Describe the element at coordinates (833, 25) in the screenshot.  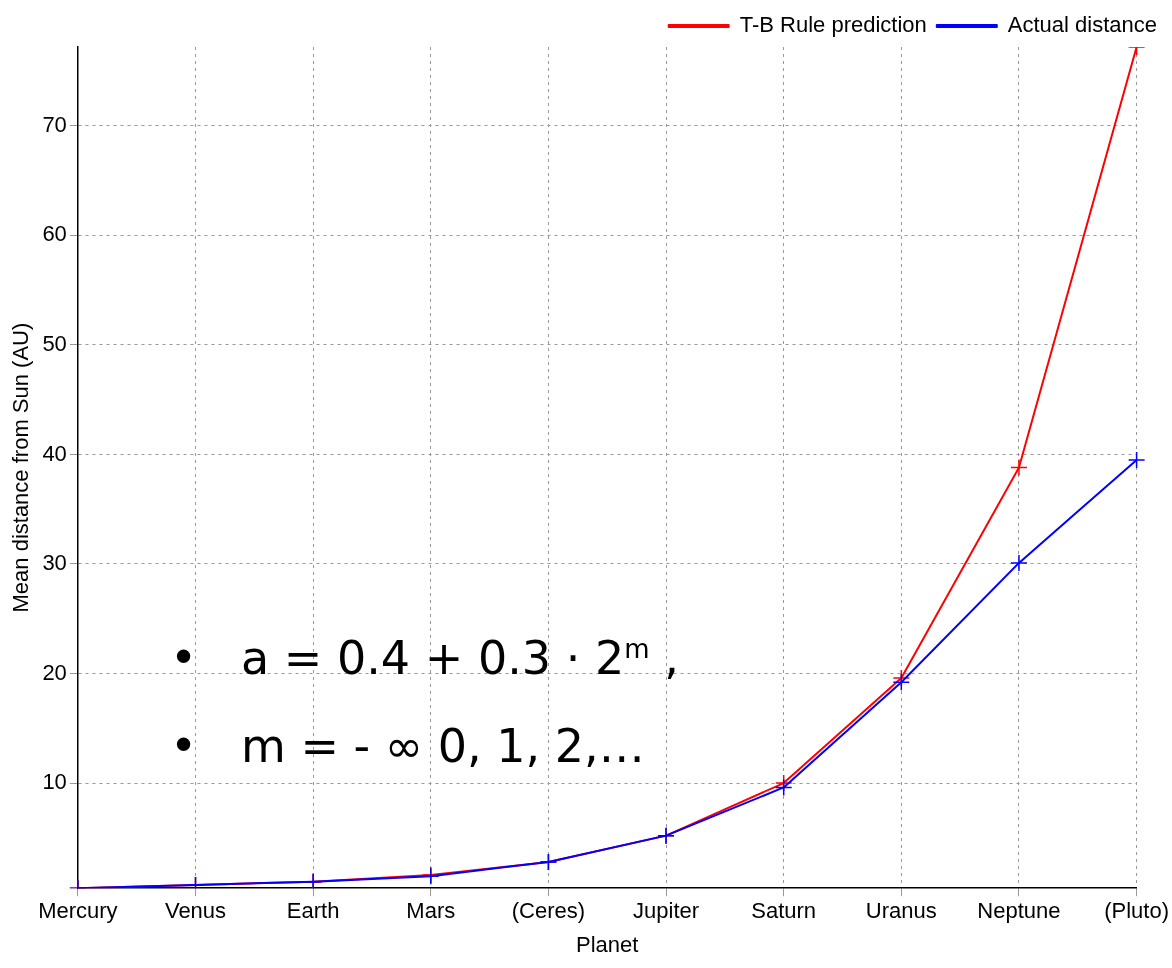
I see `legend-label: T-B Rule prediction` at that location.